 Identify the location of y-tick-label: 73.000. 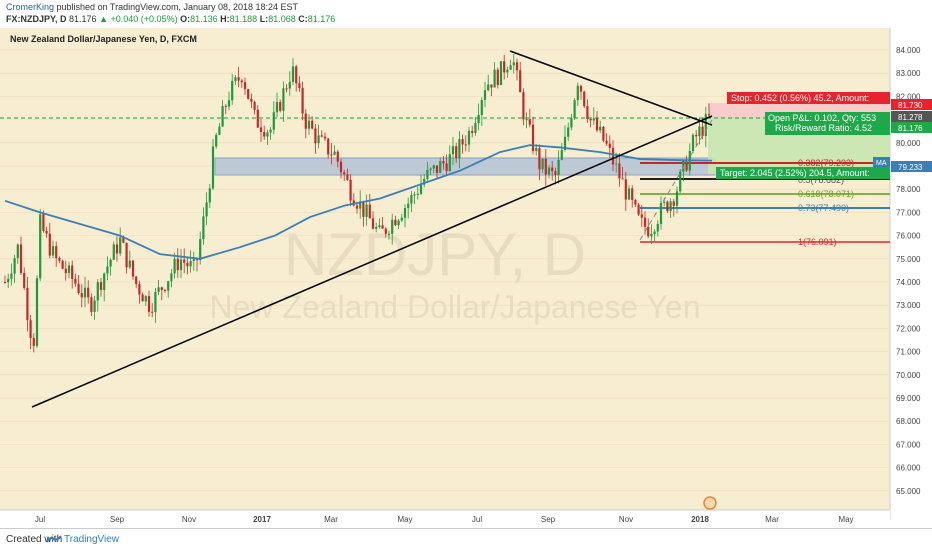
(908, 305).